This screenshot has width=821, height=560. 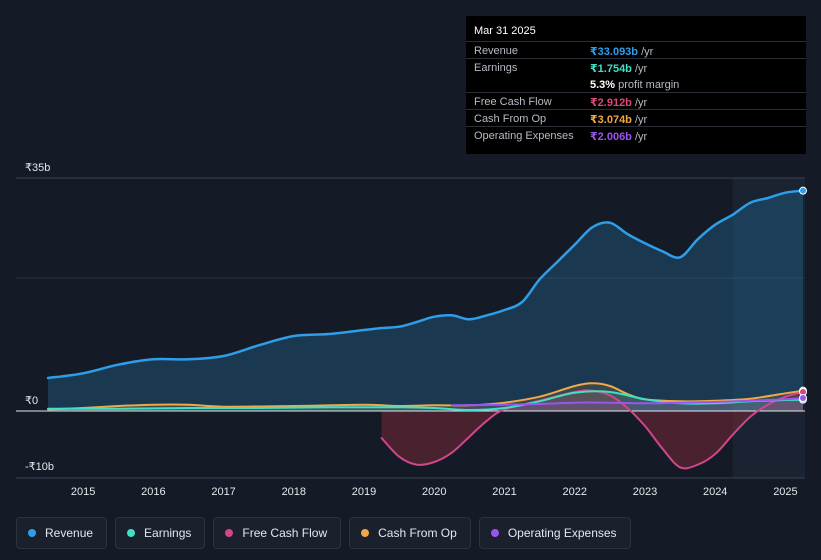 What do you see at coordinates (223, 492) in the screenshot?
I see `x-tick-label: 2017` at bounding box center [223, 492].